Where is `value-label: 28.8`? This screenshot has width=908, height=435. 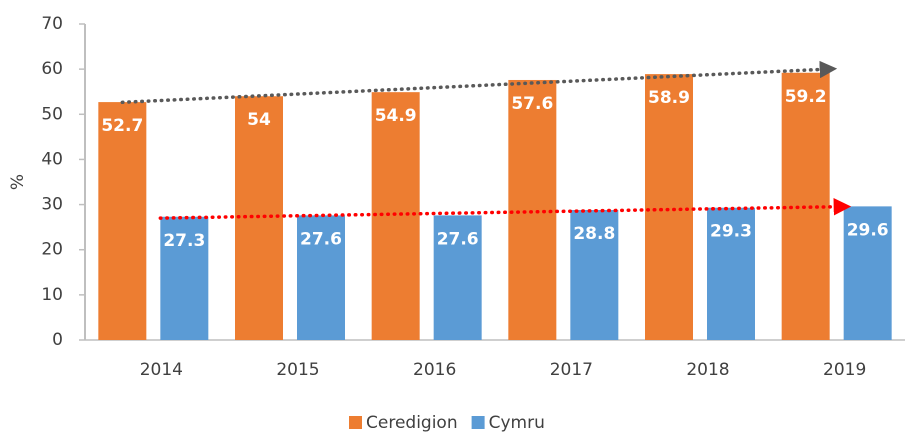 value-label: 28.8 is located at coordinates (594, 234).